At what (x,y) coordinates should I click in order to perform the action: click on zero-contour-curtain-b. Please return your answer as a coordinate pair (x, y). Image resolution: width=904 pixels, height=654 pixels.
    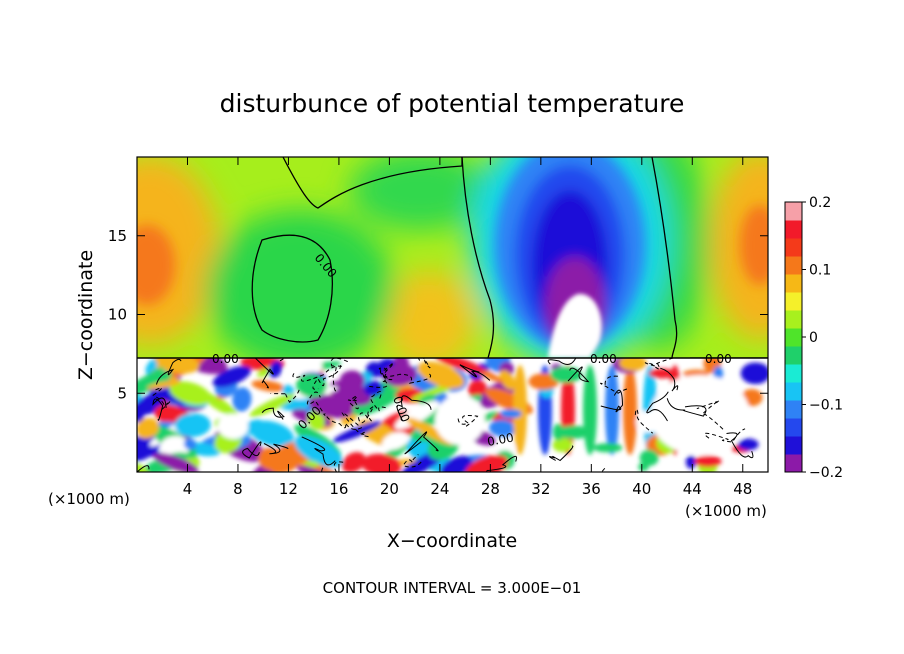
    Looking at the image, I should click on (664, 257).